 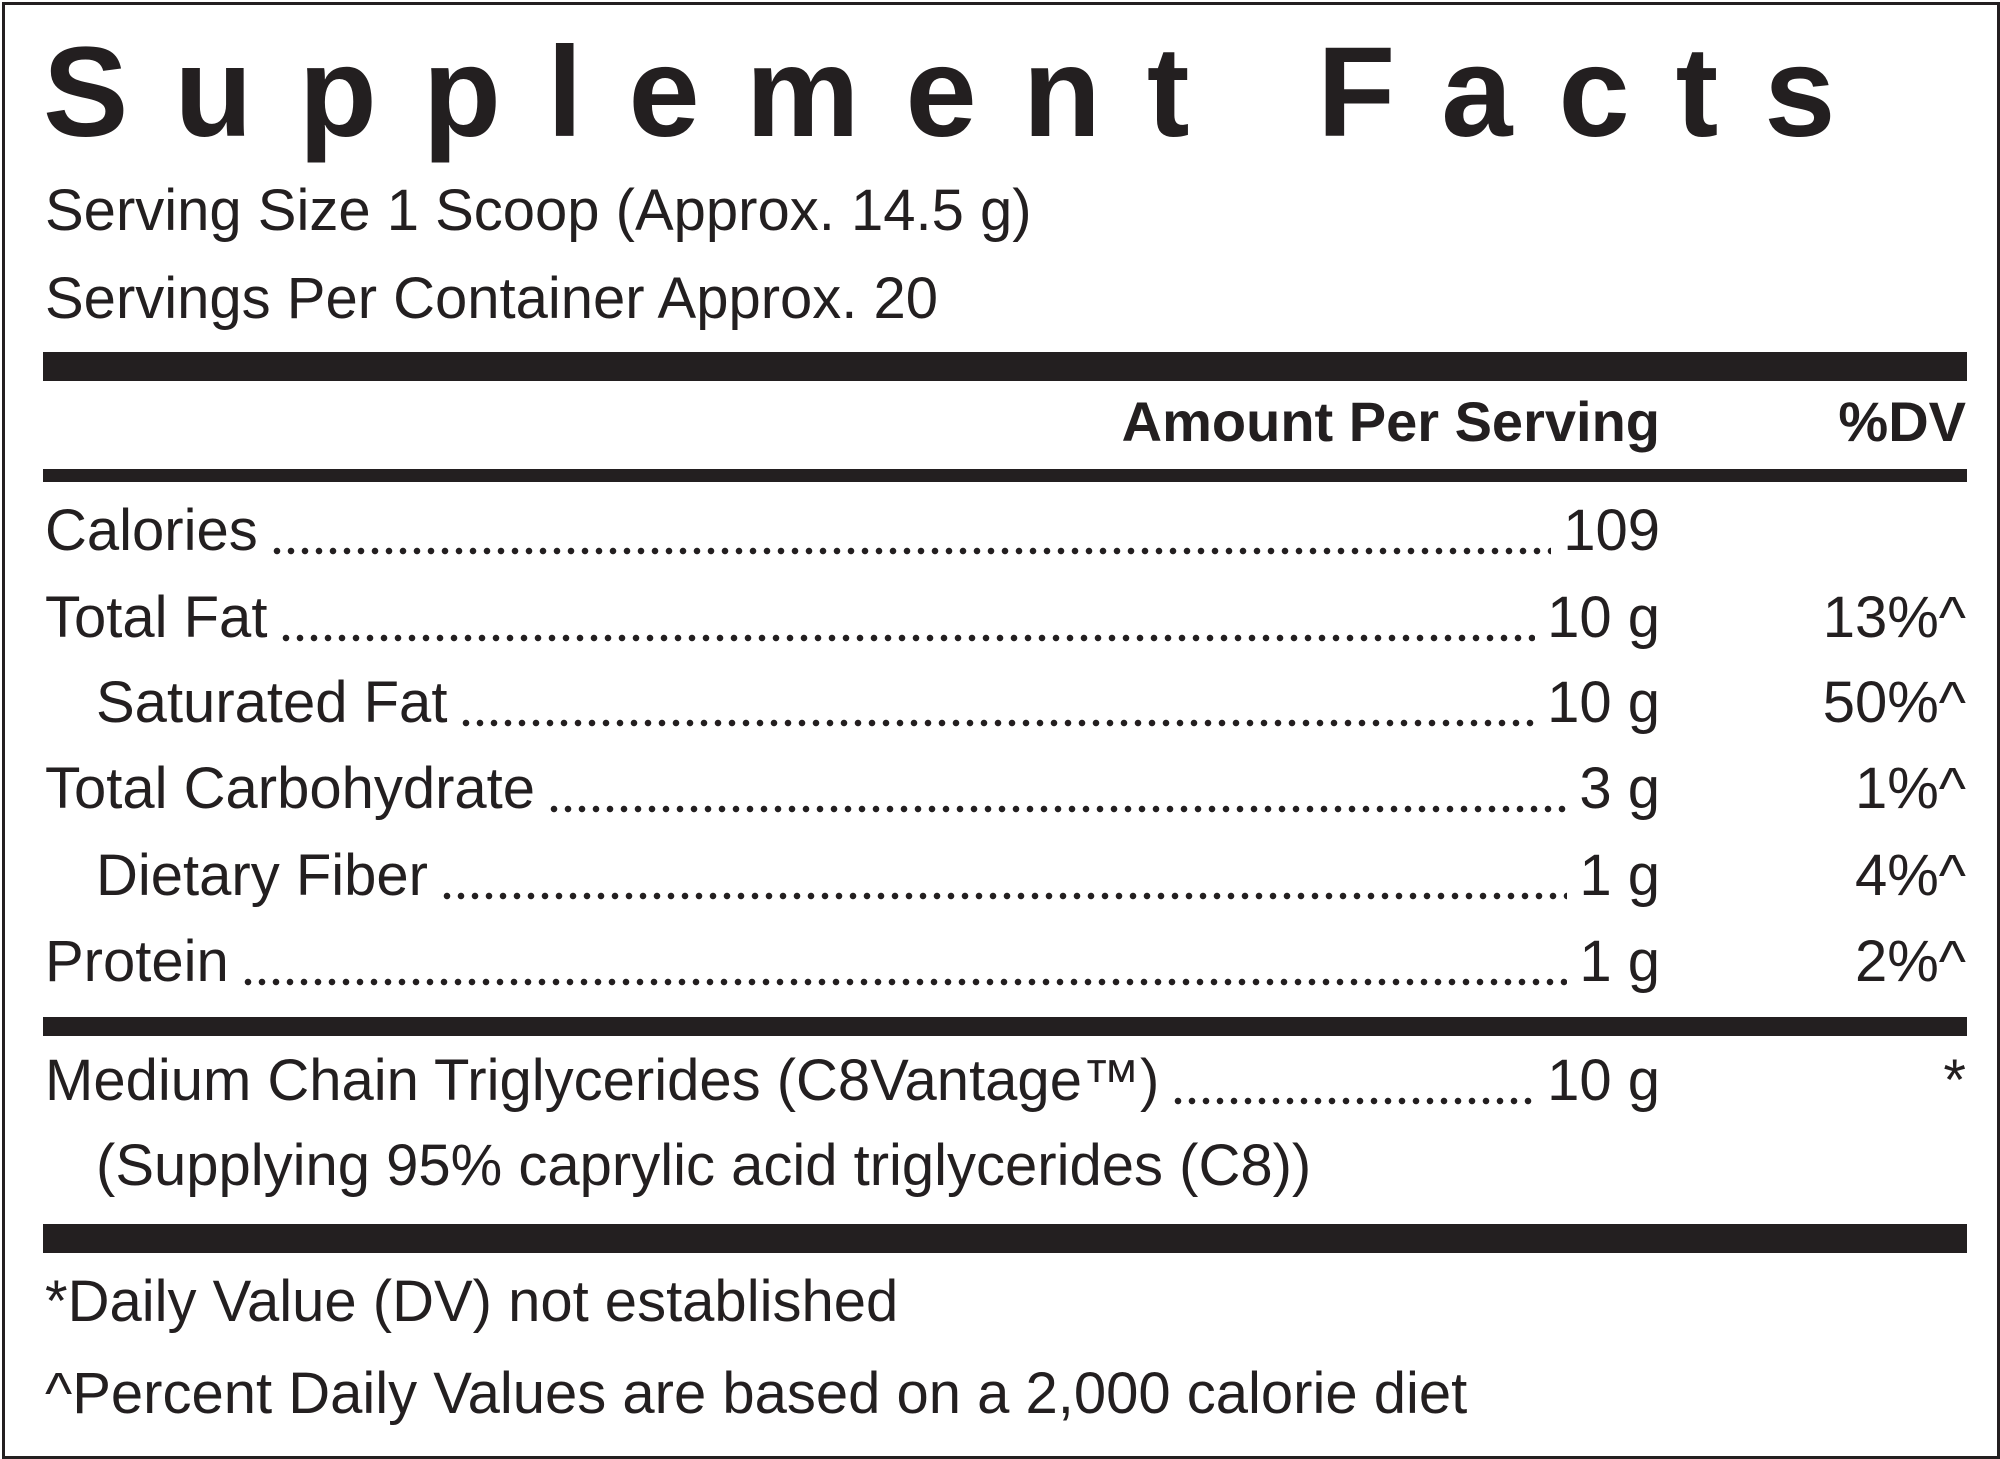 I want to click on nutrient-name: Dietary Fiber, so click(x=262, y=875).